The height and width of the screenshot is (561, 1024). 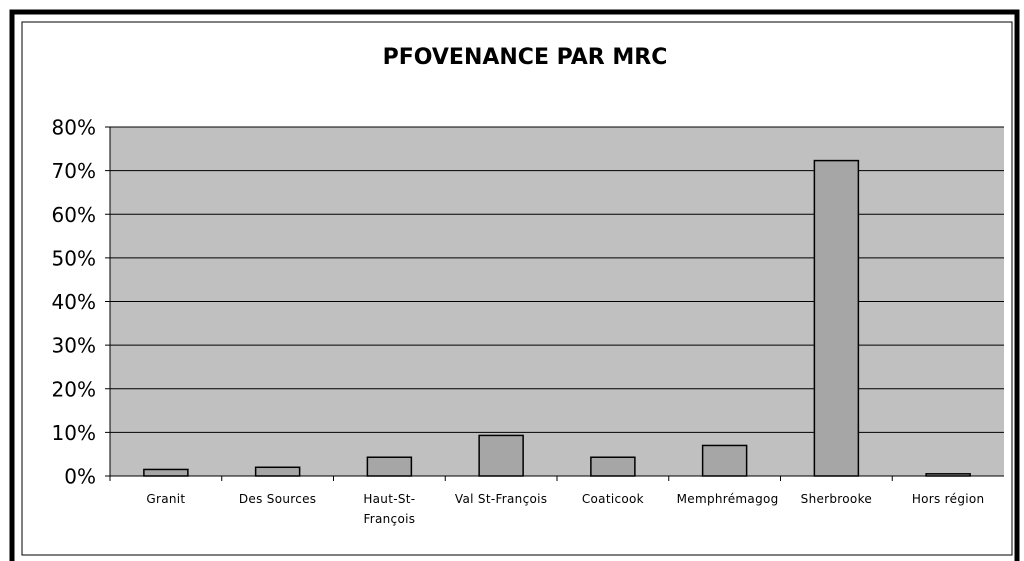 I want to click on x-tick-label: Val St-François, so click(x=501, y=499).